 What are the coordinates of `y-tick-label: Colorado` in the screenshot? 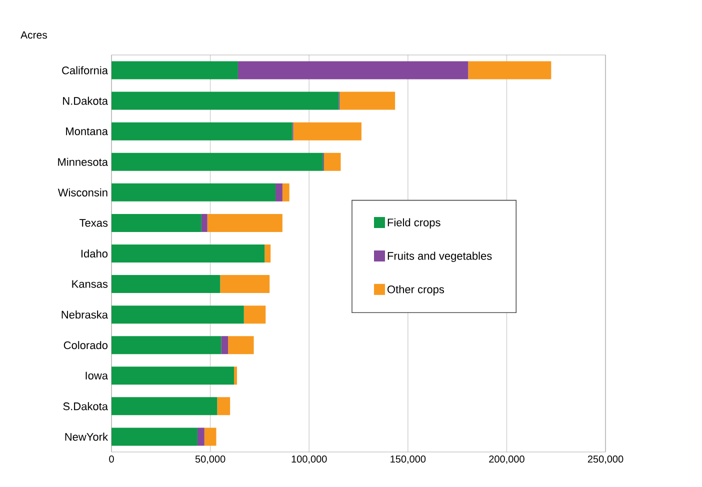 It's located at (86, 345).